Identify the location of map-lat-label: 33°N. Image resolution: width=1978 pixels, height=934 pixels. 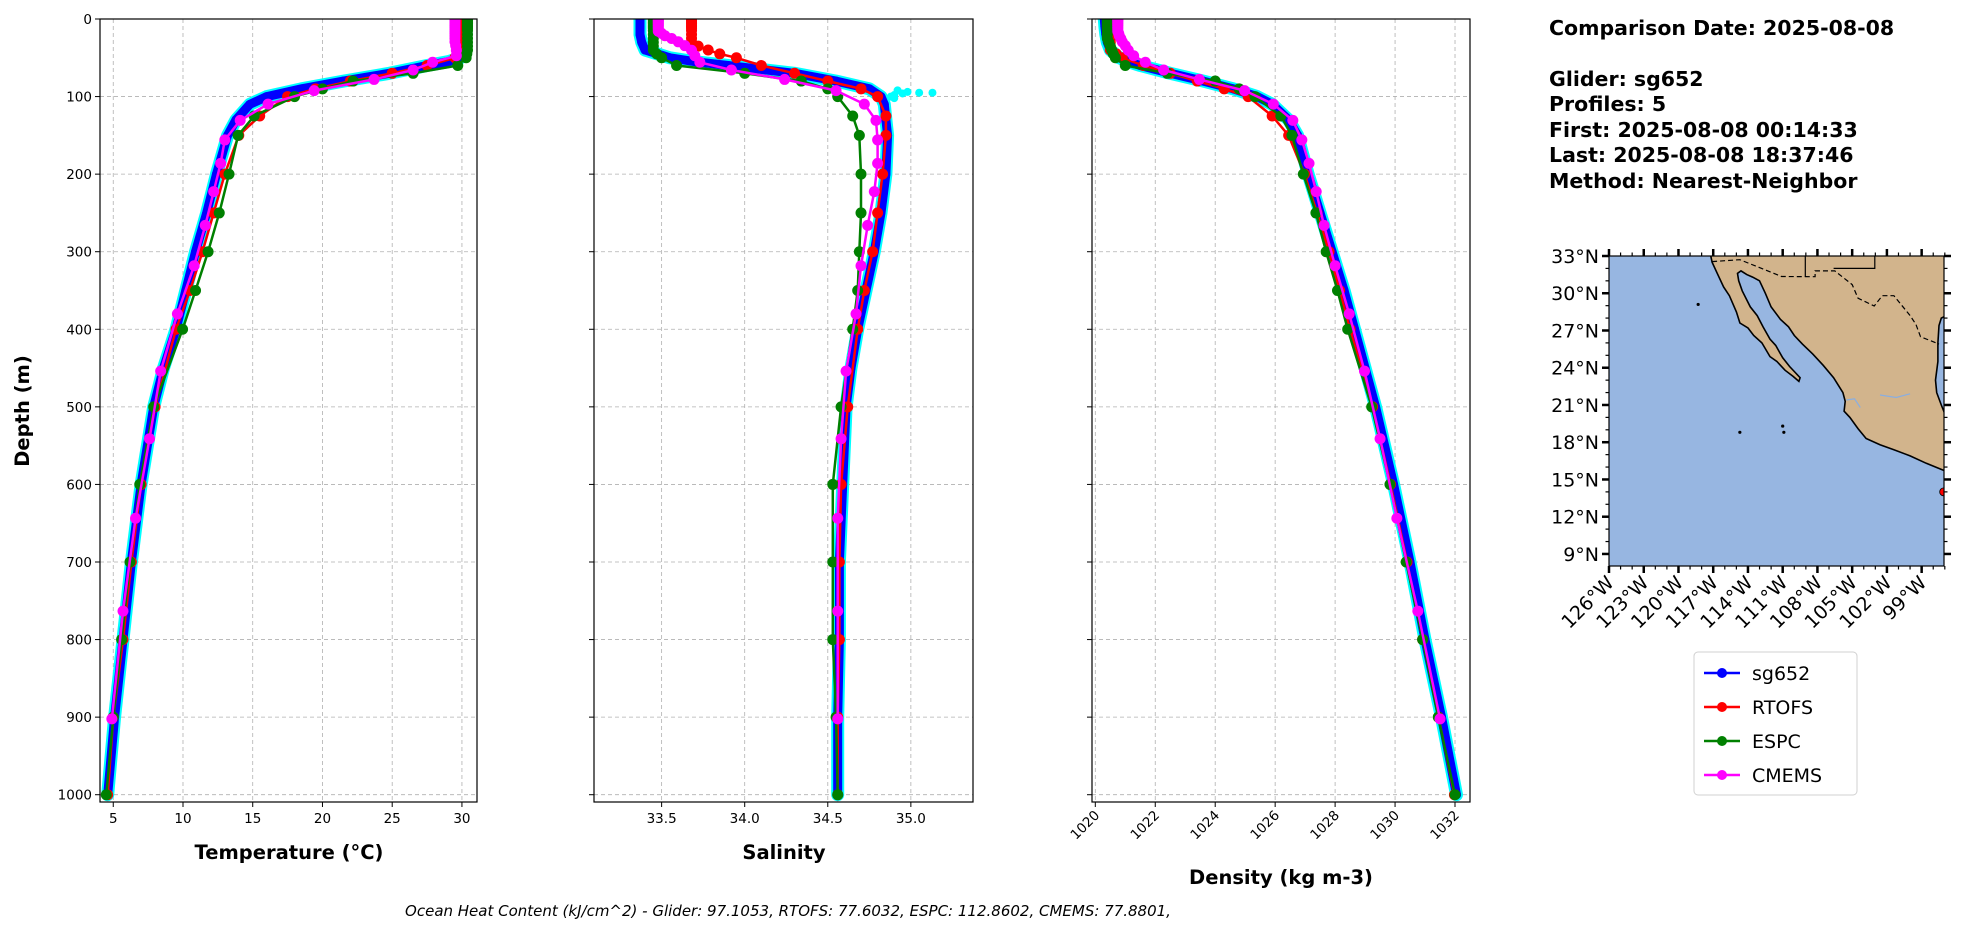
(1575, 257).